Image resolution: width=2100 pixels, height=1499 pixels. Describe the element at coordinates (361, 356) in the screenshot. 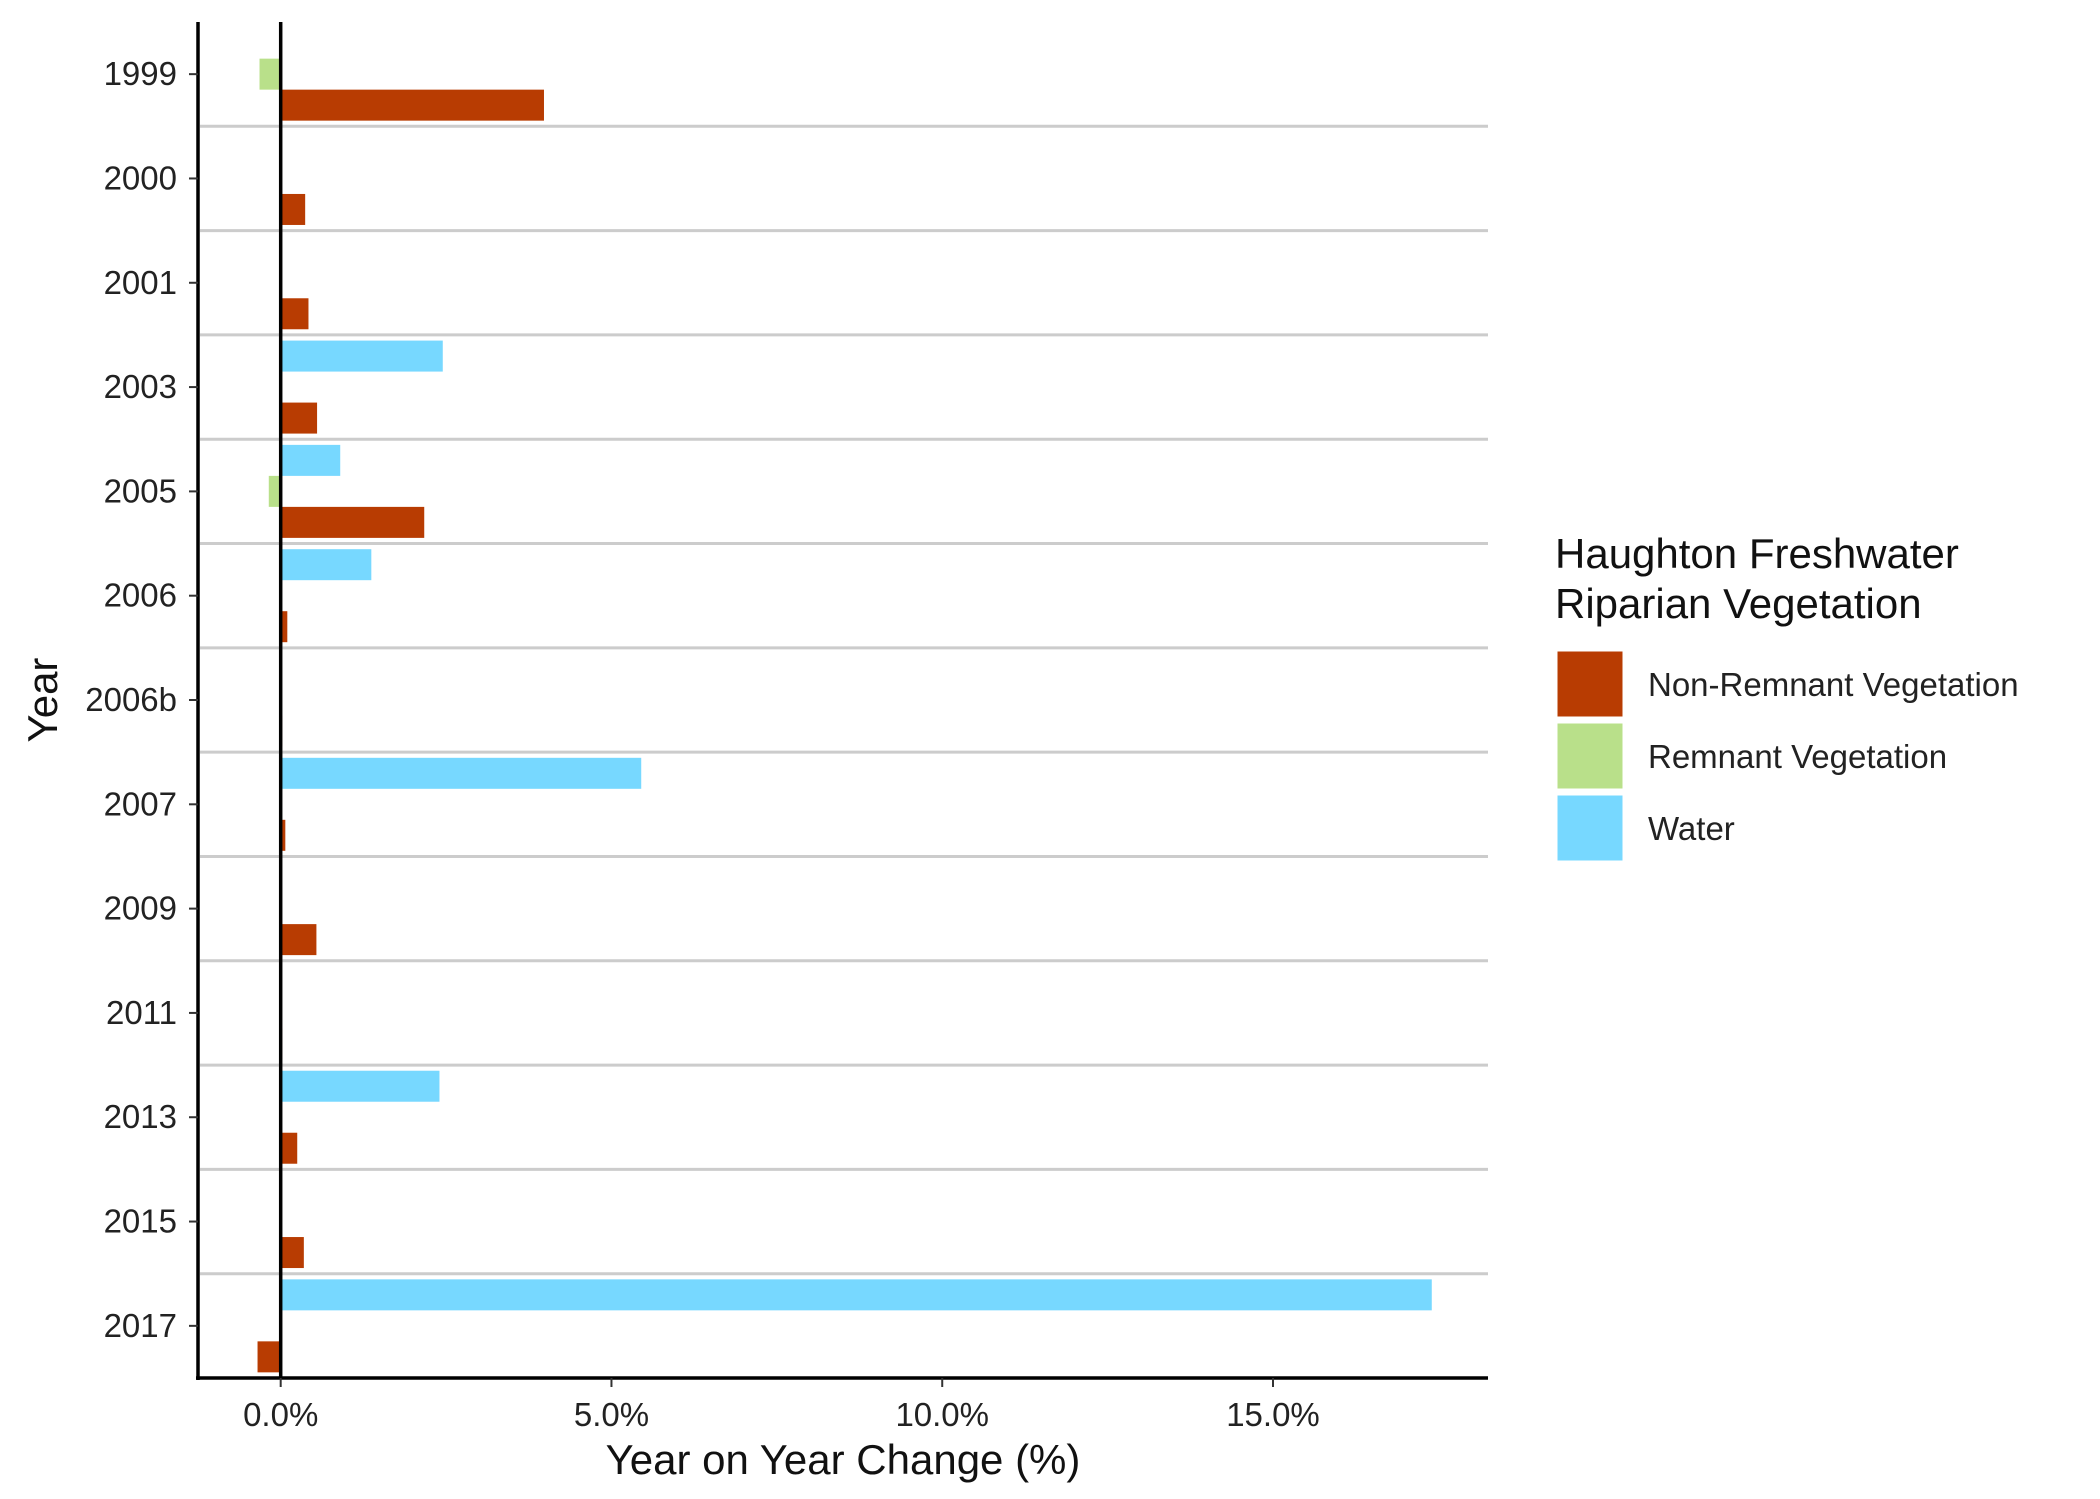

I see `bar-water-2003` at that location.